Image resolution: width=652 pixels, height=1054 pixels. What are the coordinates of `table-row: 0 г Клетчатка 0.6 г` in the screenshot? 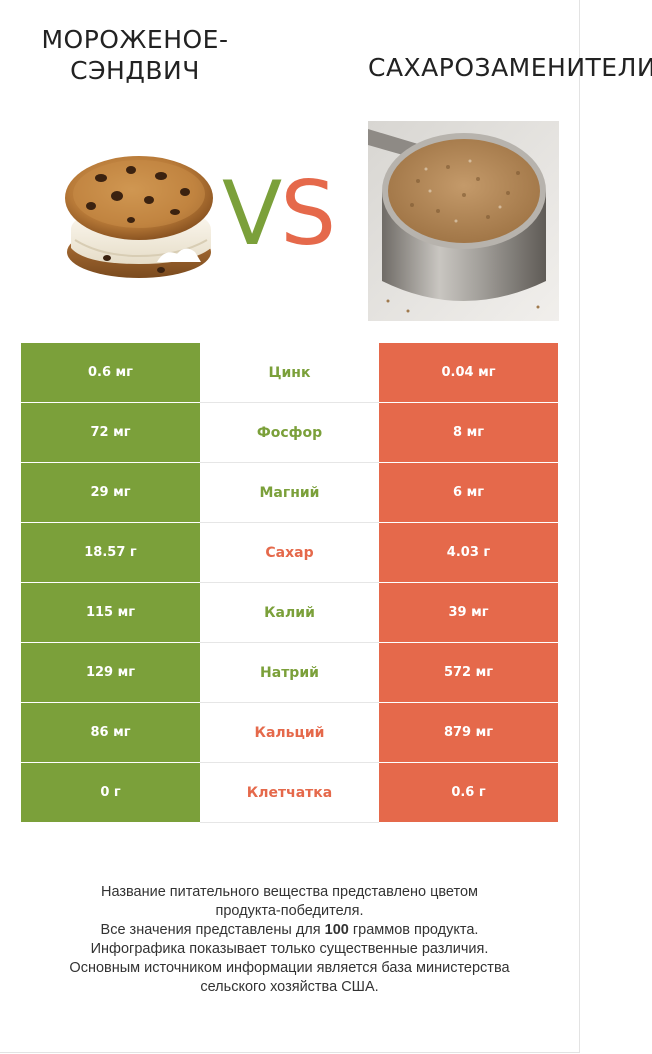 It's located at (289, 793).